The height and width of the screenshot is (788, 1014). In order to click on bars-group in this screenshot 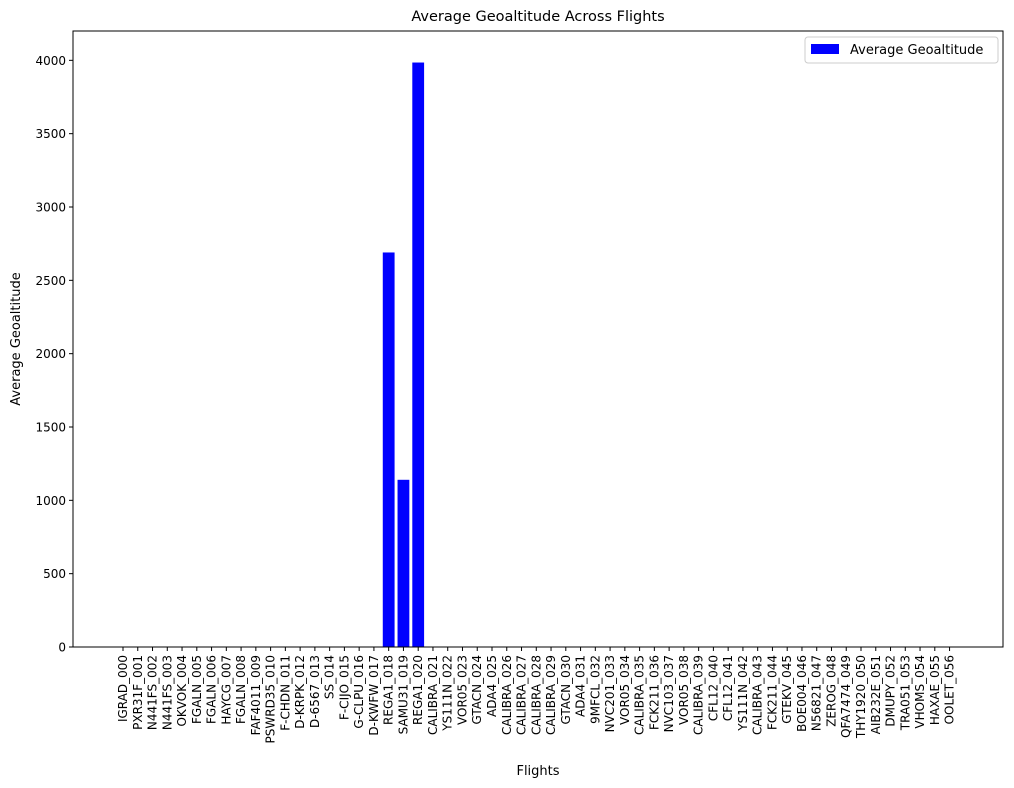, I will do `click(403, 354)`.